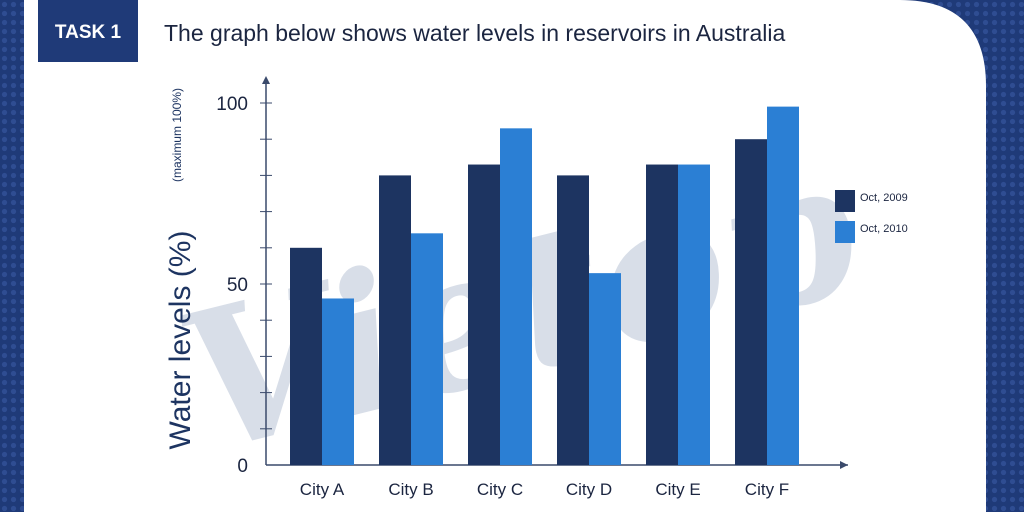 This screenshot has height=512, width=1024. What do you see at coordinates (237, 285) in the screenshot?
I see `y-tick-label: 50` at bounding box center [237, 285].